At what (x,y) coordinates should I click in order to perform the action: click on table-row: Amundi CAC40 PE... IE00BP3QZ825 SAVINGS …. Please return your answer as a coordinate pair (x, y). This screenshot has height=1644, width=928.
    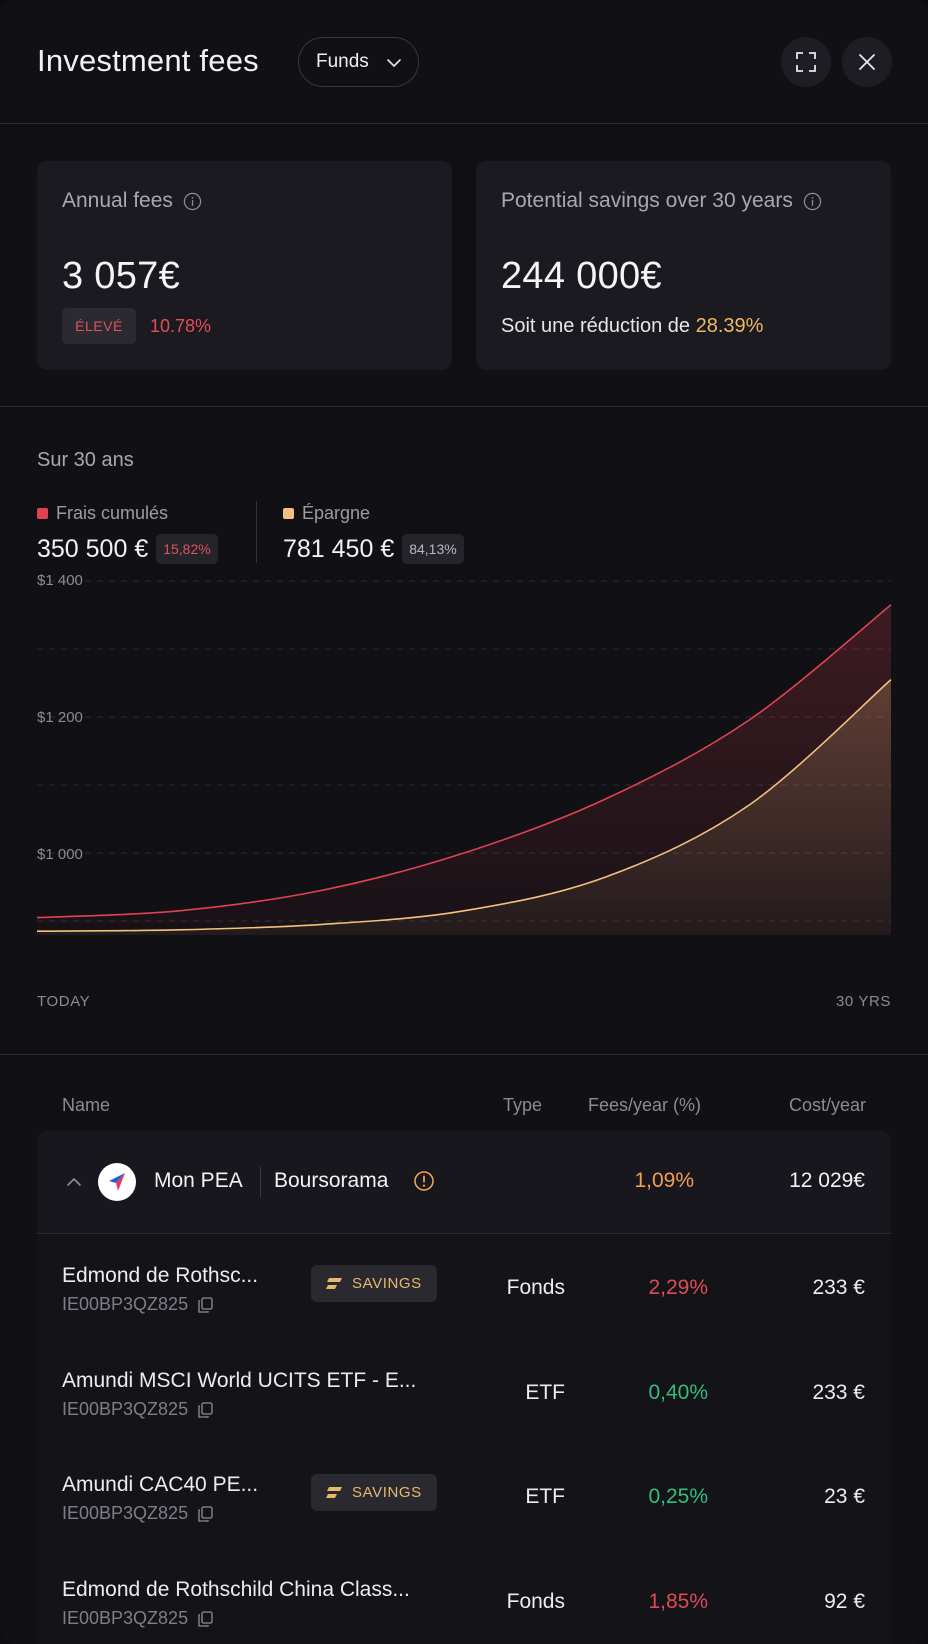
    Looking at the image, I should click on (464, 1495).